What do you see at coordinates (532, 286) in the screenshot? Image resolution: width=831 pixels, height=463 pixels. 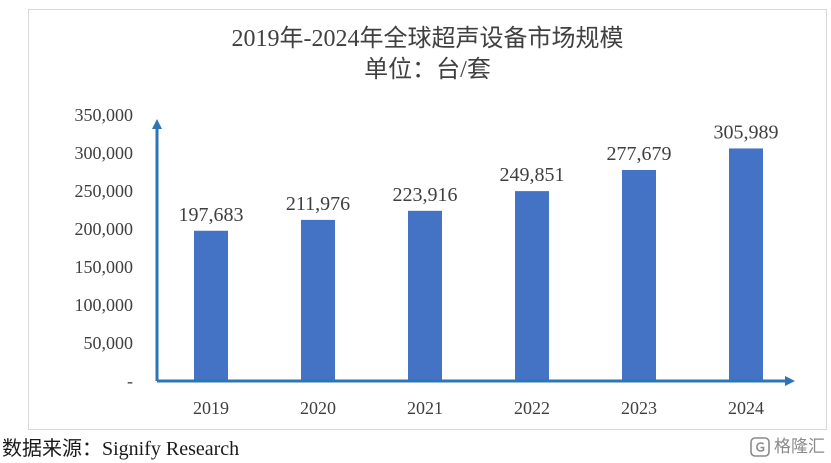 I see `bar-2022` at bounding box center [532, 286].